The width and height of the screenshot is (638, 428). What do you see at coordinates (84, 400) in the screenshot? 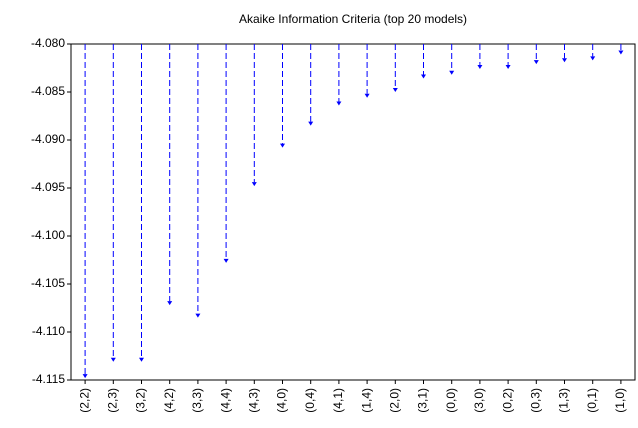
I see `x-tick-label: (2,2)` at bounding box center [84, 400].